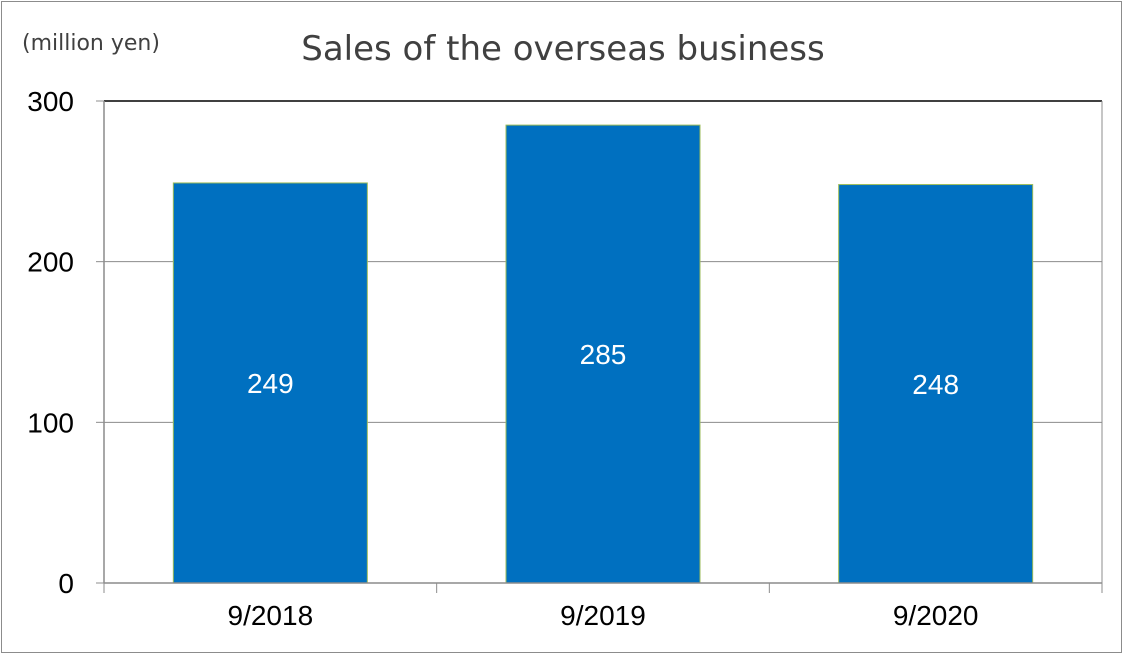 This screenshot has height=656, width=1125. Describe the element at coordinates (66, 583) in the screenshot. I see `y-tick-label: 0` at that location.